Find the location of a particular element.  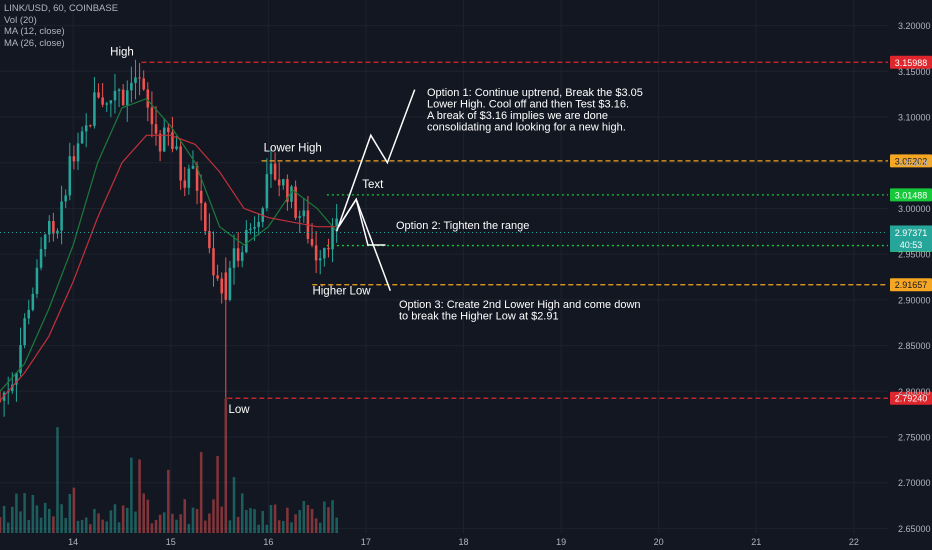

indicator-volume: Vol (20) is located at coordinates (20, 20).